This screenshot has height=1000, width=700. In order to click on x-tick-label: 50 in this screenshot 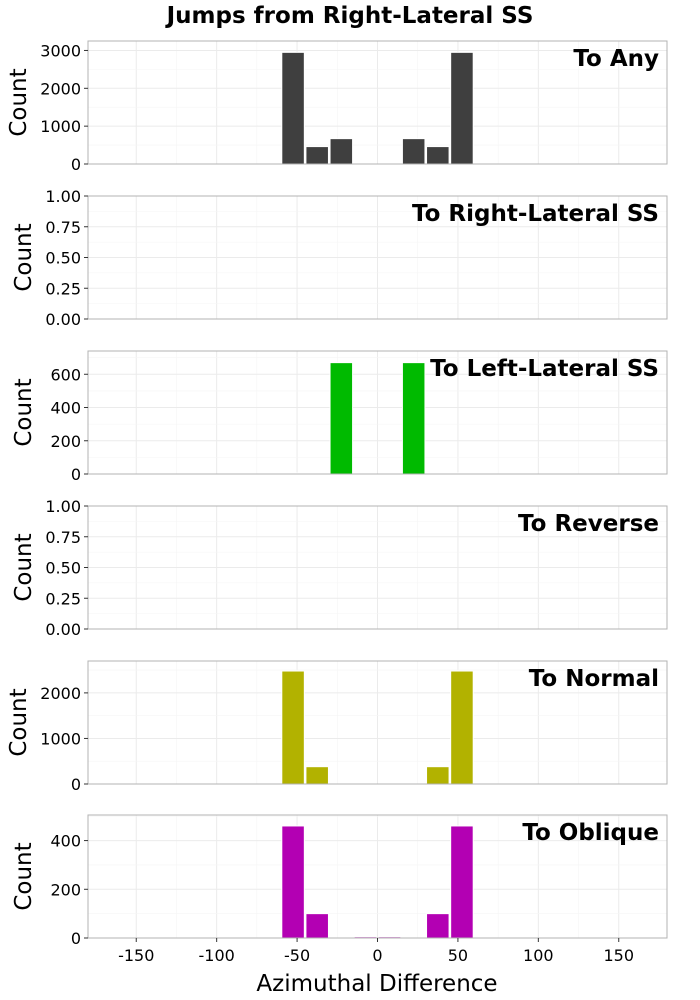, I will do `click(458, 955)`.